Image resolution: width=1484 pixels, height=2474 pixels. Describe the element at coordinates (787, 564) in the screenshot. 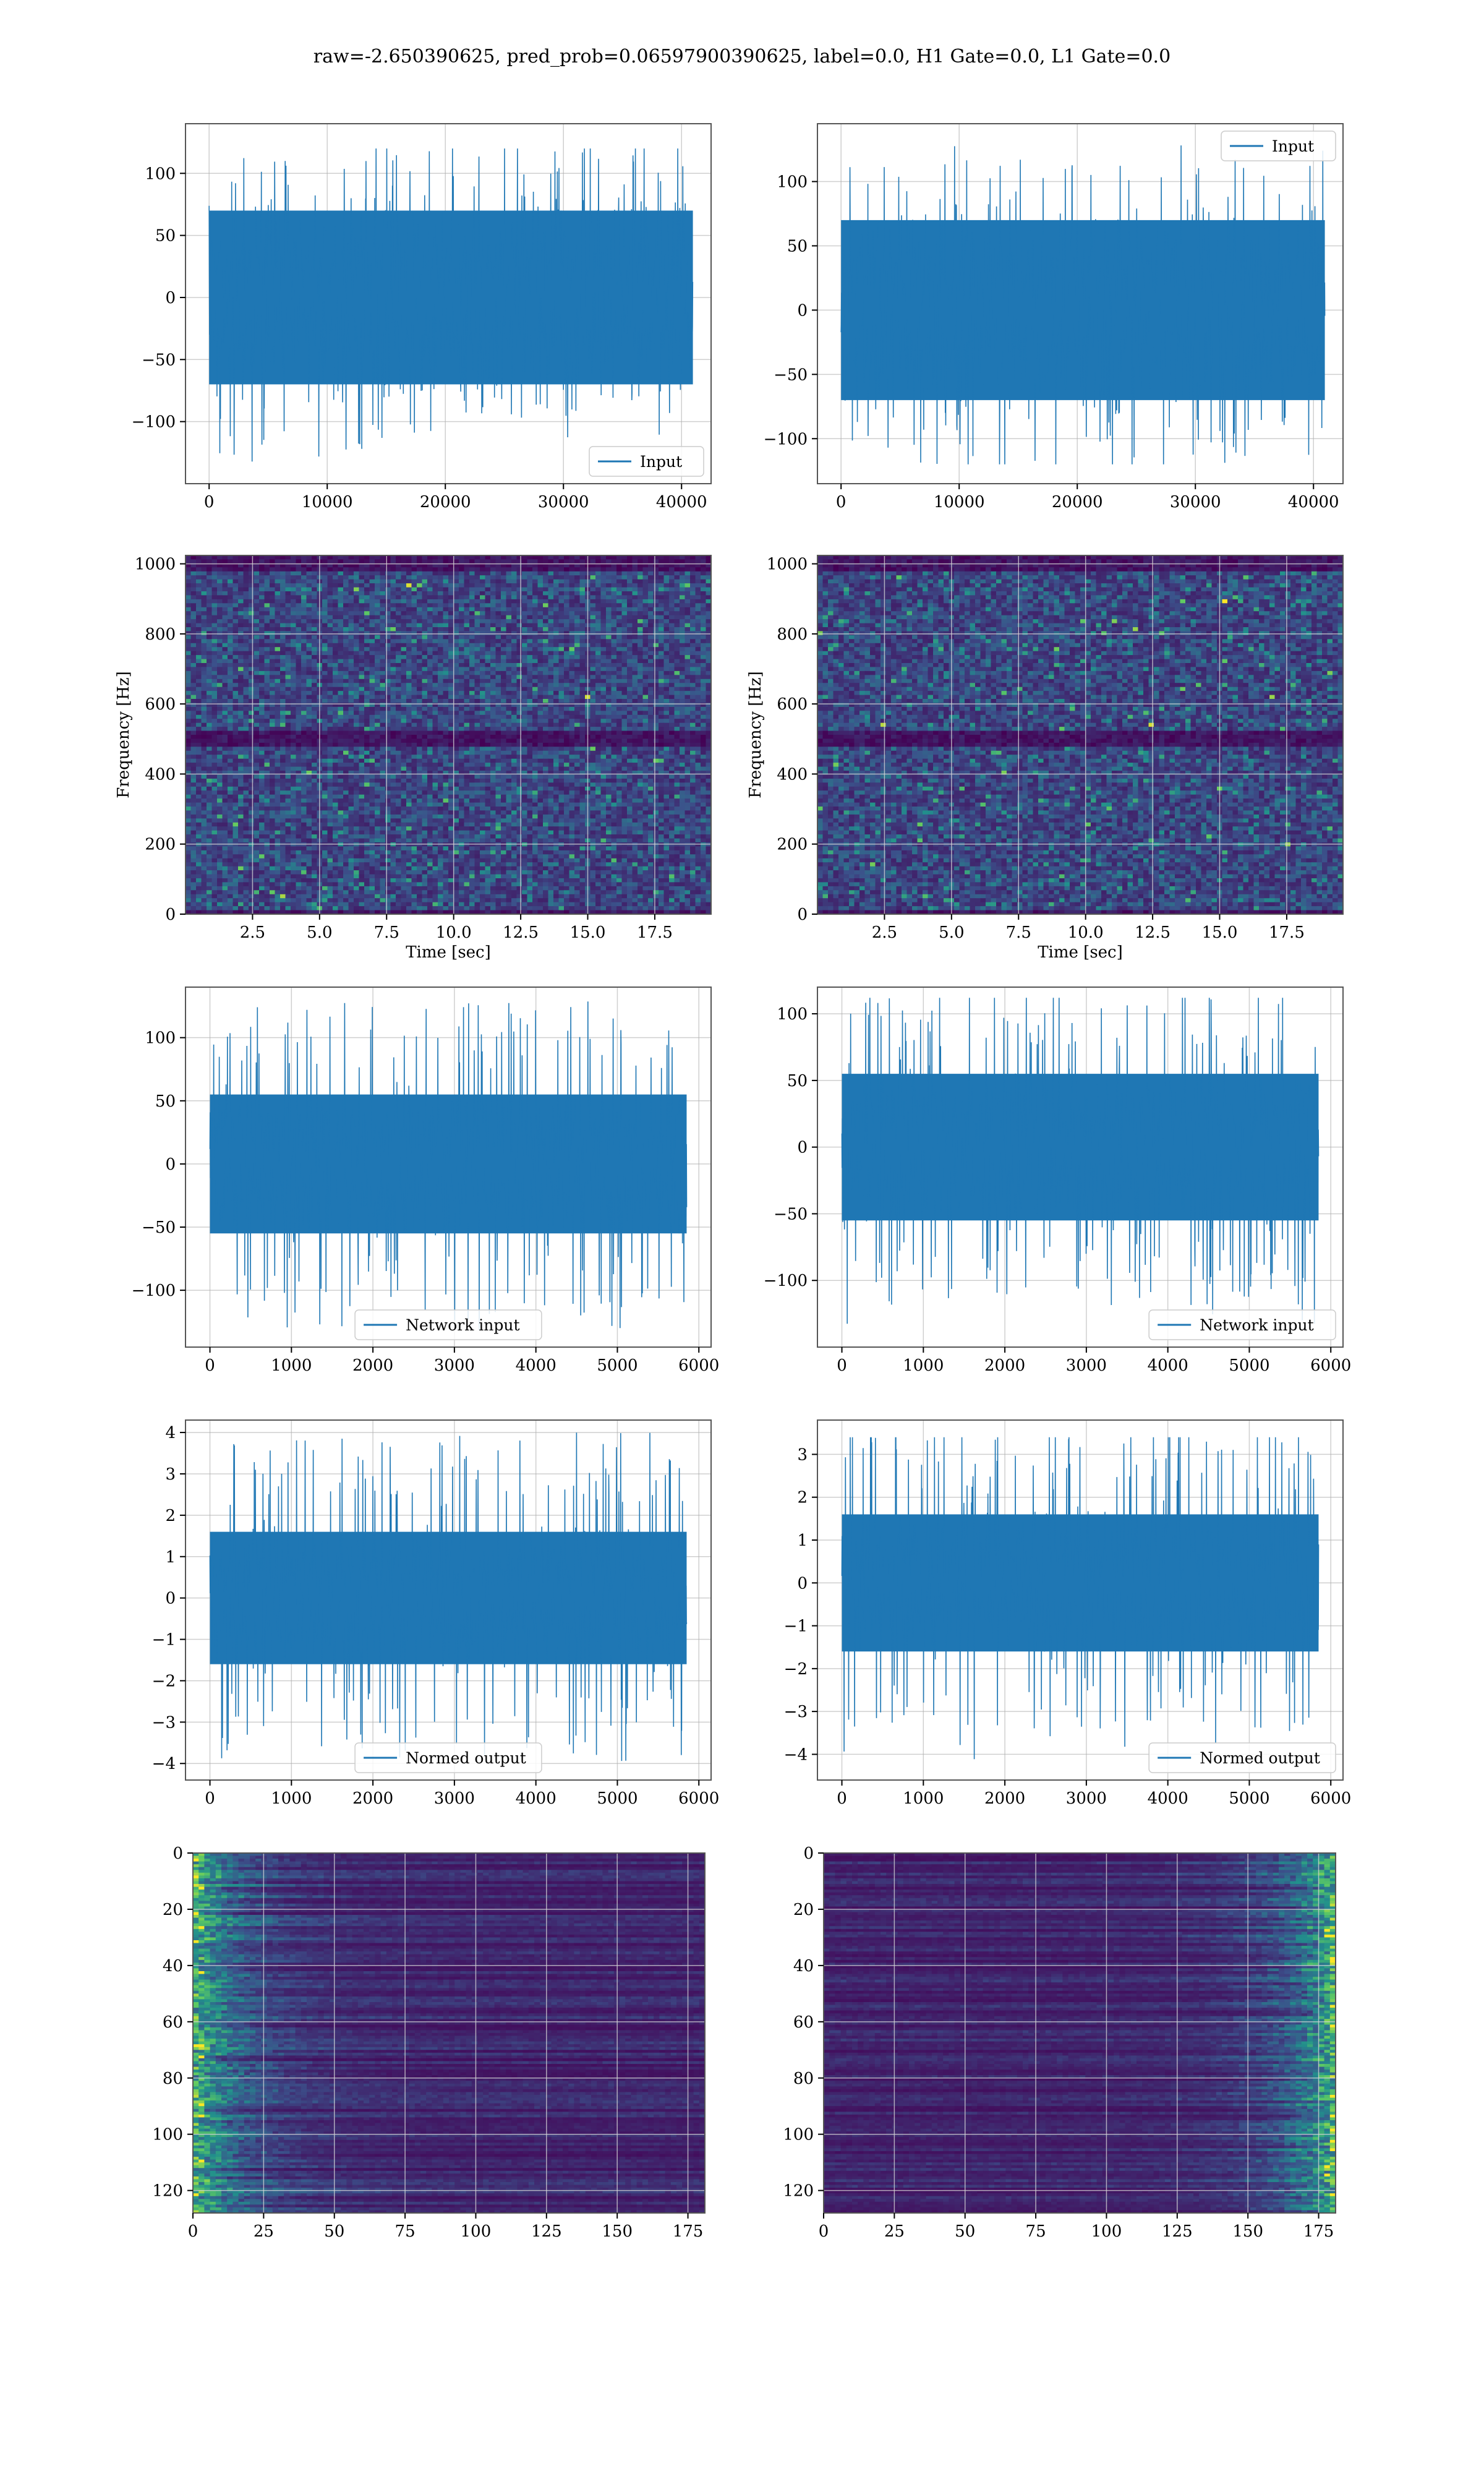

I see `y-tick-label: 1000` at that location.